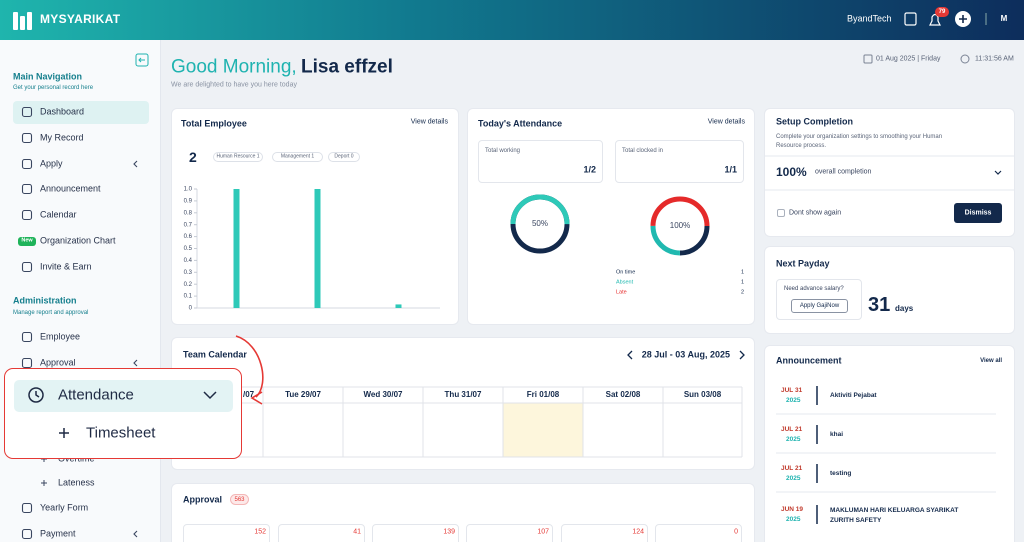  I want to click on greeting: Good Morning,, so click(234, 67).